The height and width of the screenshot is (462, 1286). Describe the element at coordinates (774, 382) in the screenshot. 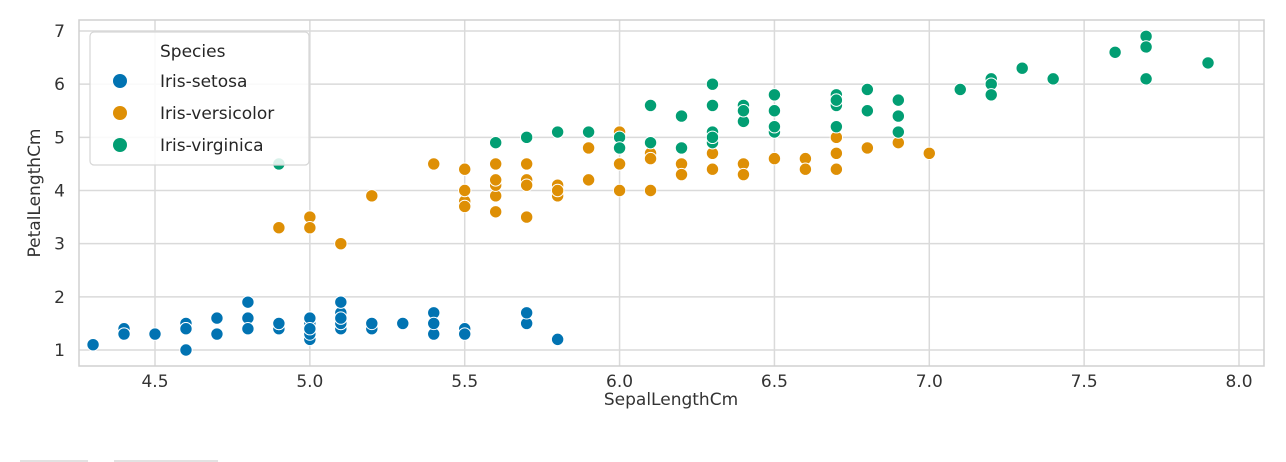

I see `x-tick-label: 6.5` at that location.